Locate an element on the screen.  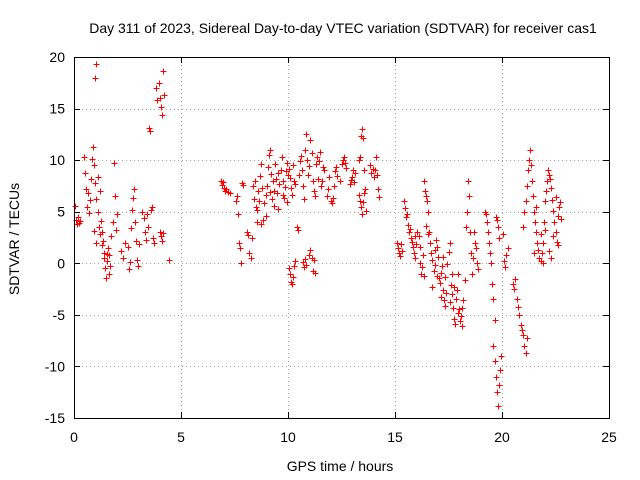
y-tick-label: -5 is located at coordinates (59, 315).